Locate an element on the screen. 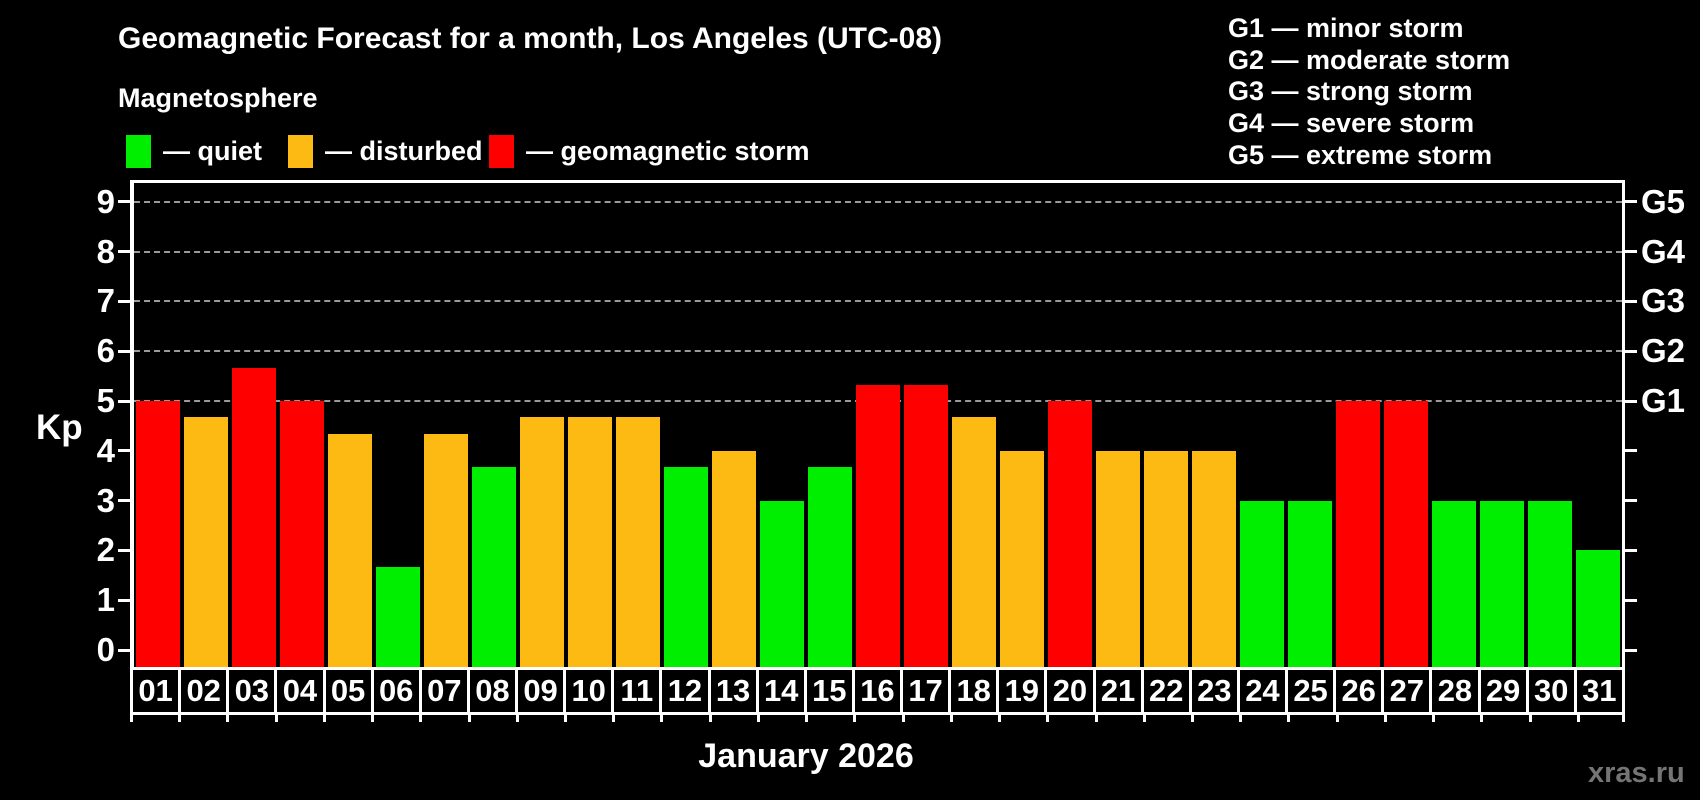  day-label-26: 26 is located at coordinates (1357, 691).